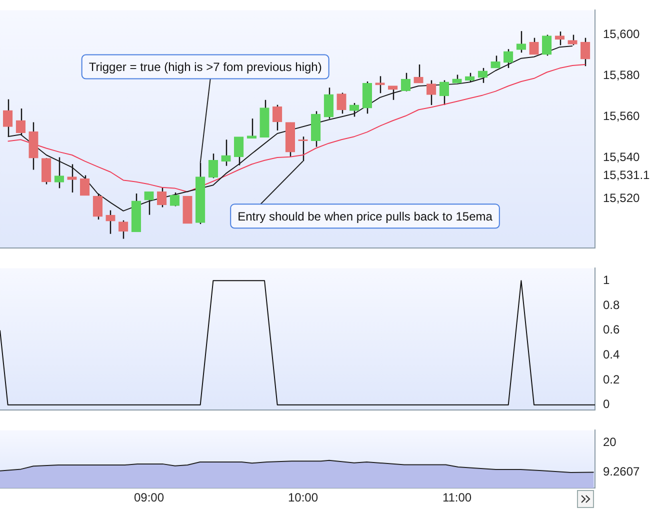  Describe the element at coordinates (621, 116) in the screenshot. I see `y-tick-label: 15,560` at that location.